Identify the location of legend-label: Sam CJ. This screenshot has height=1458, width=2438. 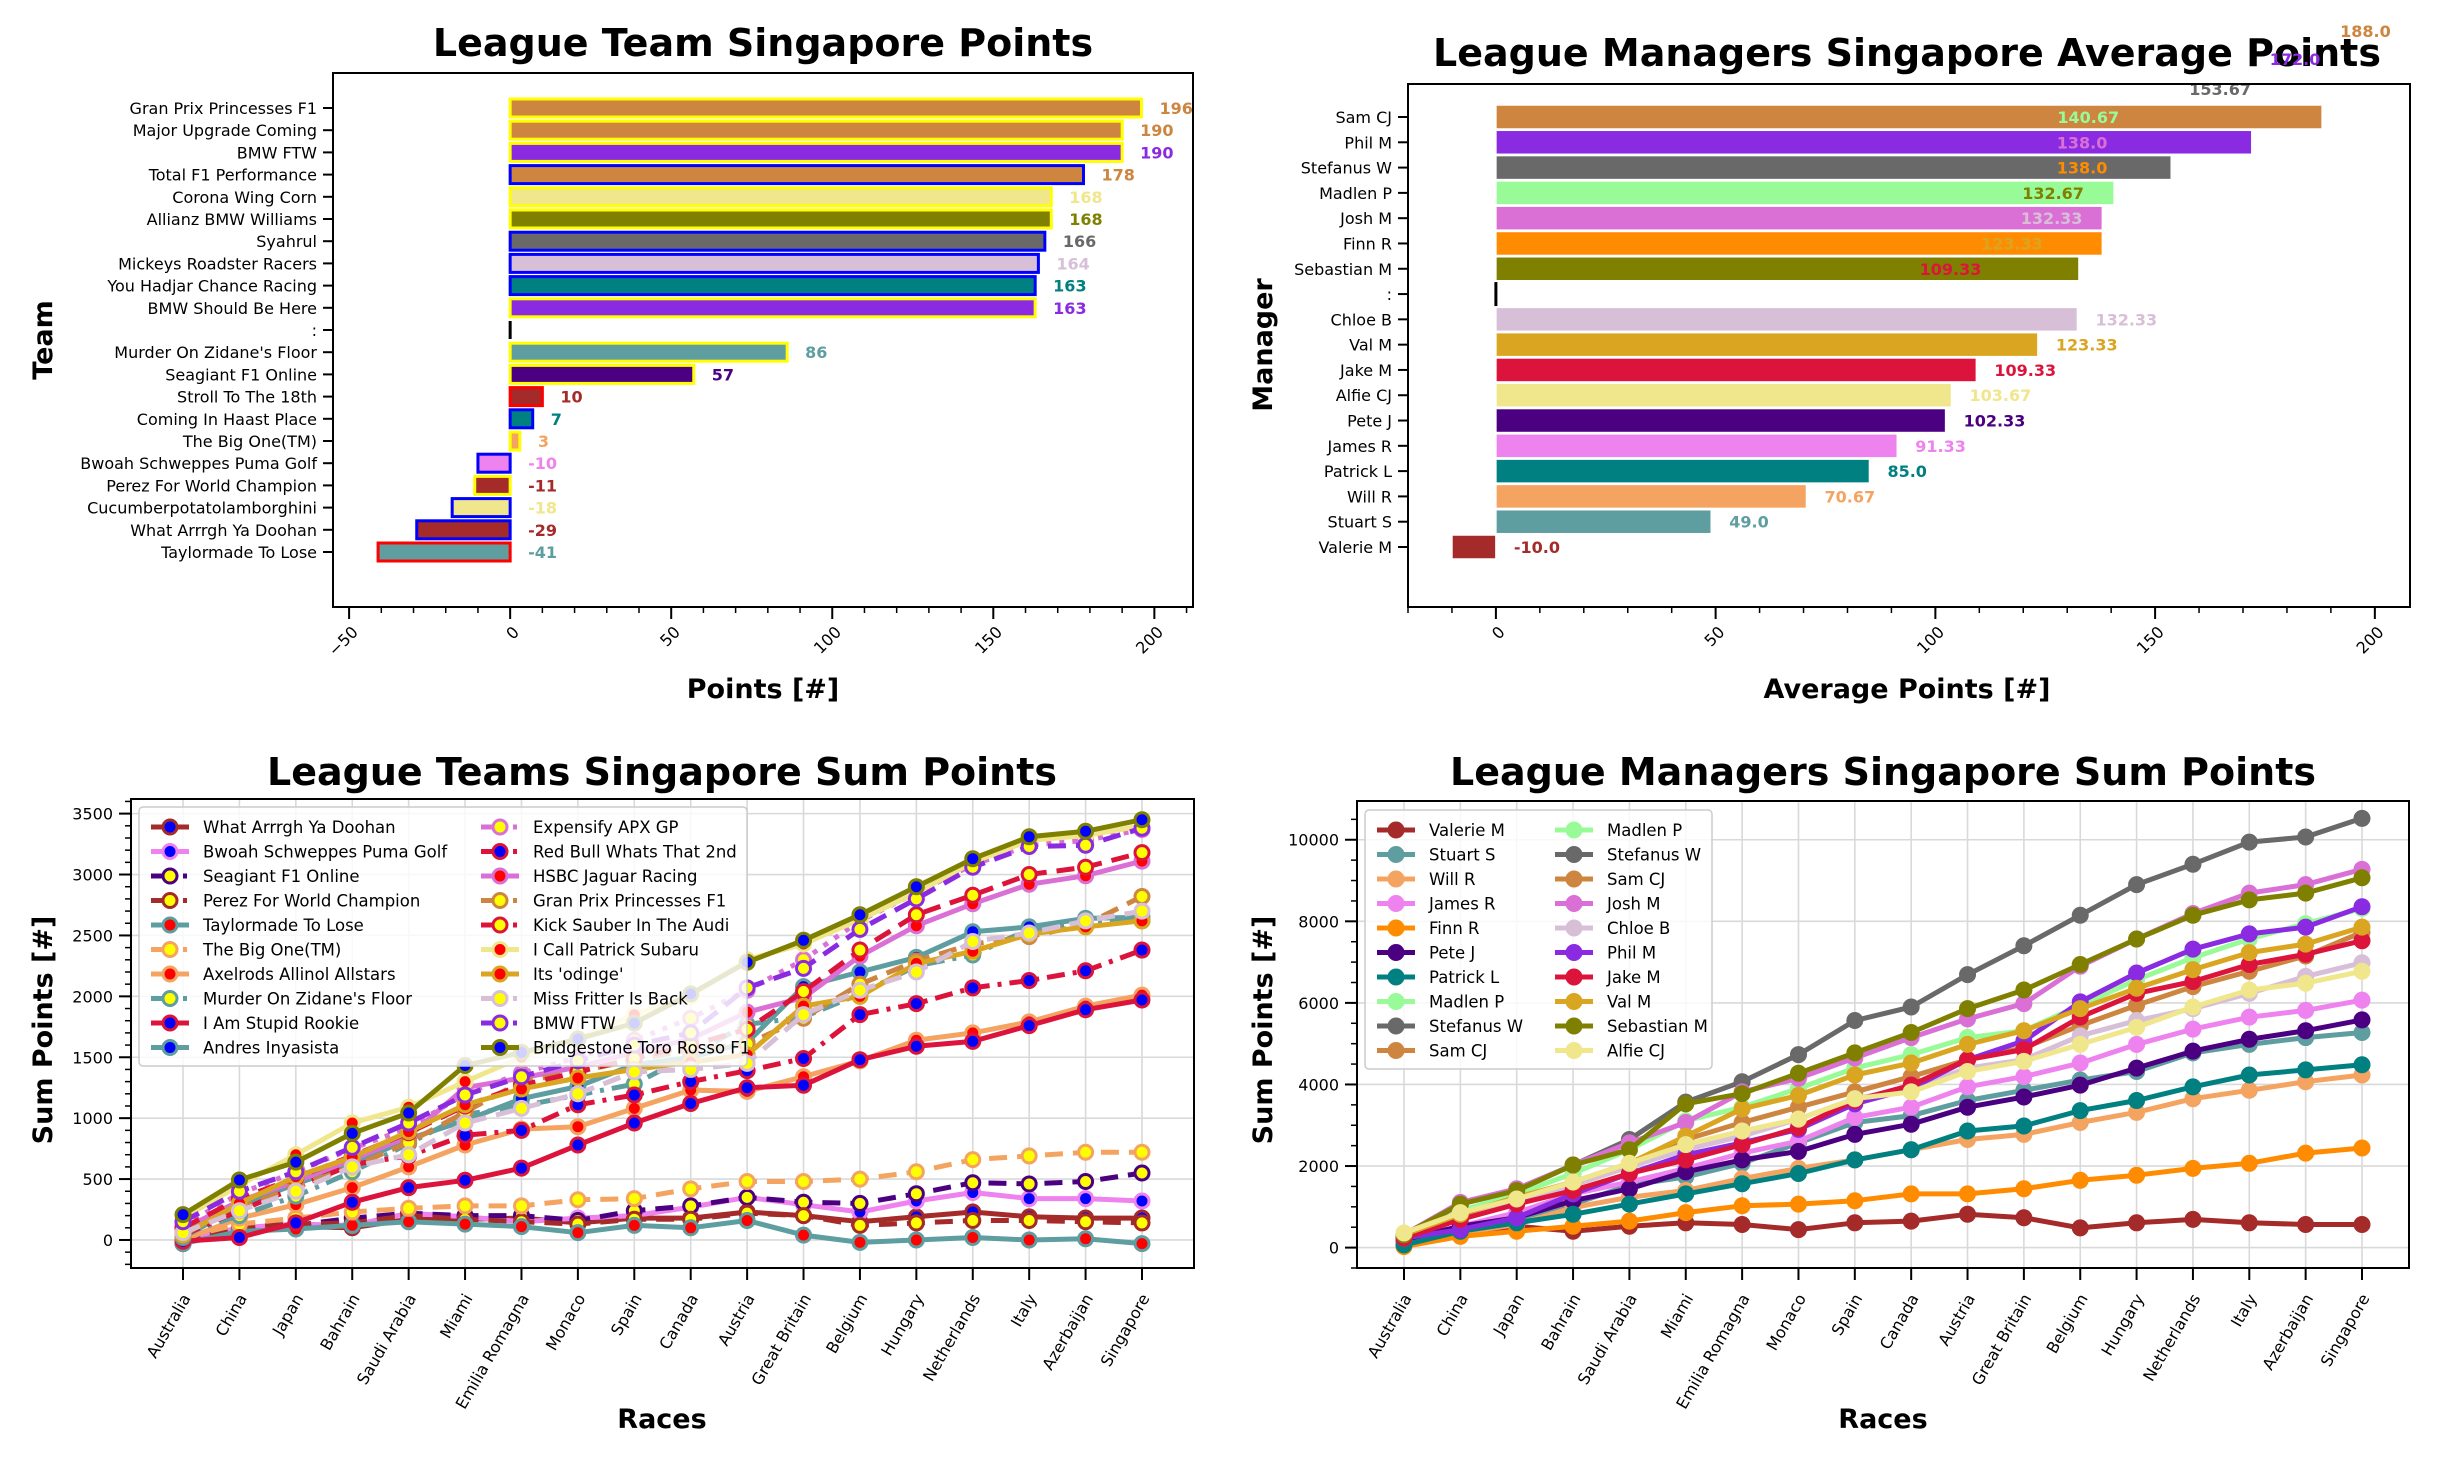
(1458, 1051).